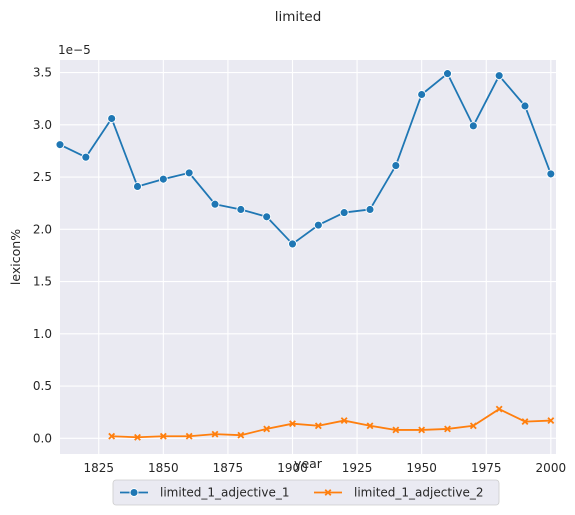 The width and height of the screenshot is (575, 515). Describe the element at coordinates (42, 334) in the screenshot. I see `y-tick-label: 1.0` at that location.